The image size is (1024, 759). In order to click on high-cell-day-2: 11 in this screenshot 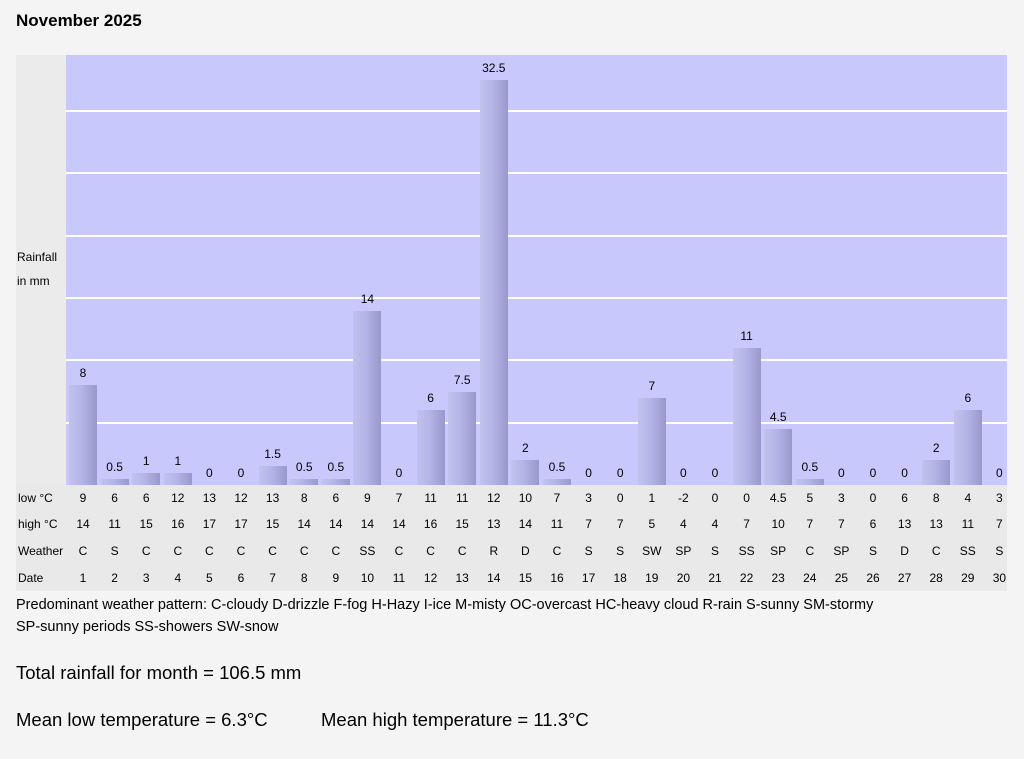, I will do `click(114, 524)`.